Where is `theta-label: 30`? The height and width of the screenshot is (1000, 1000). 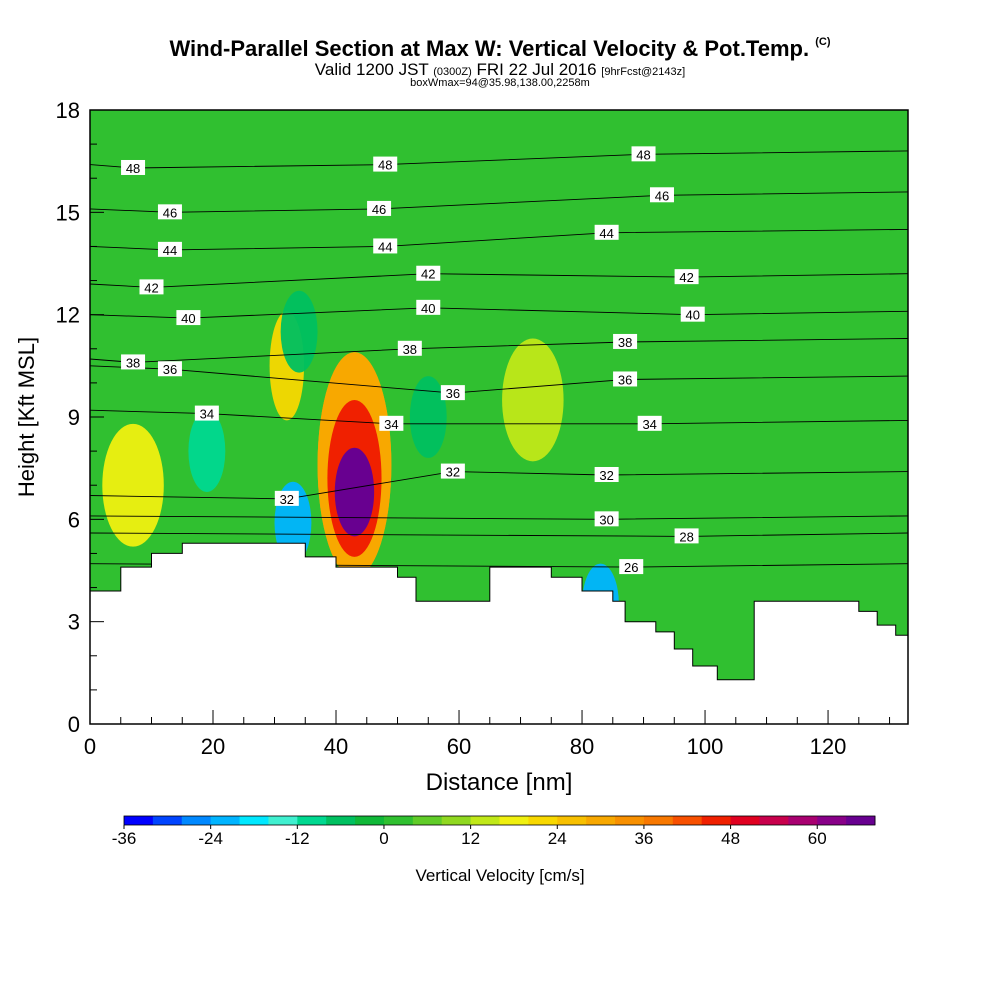
theta-label: 30 is located at coordinates (606, 519).